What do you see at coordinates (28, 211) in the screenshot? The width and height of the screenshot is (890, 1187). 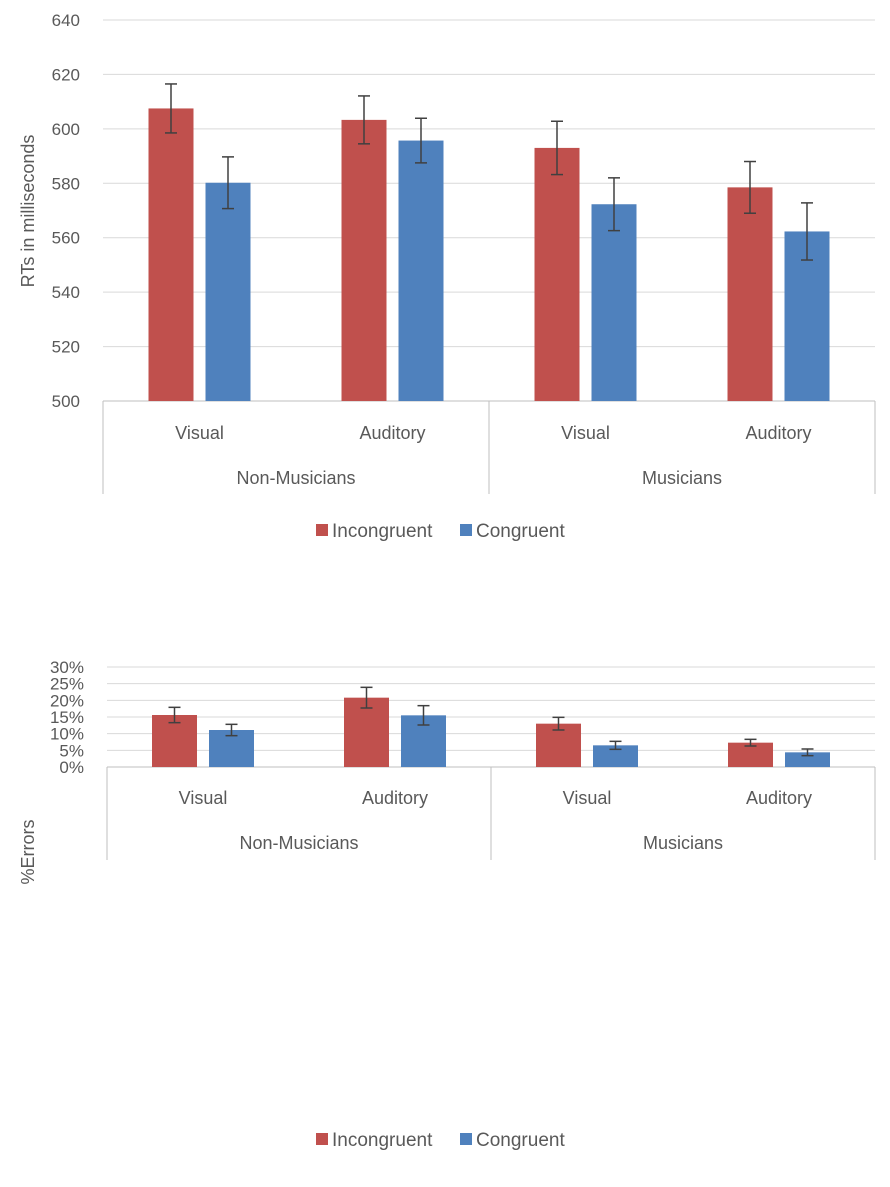 I see `y-axis-label: RTs in milliseconds` at bounding box center [28, 211].